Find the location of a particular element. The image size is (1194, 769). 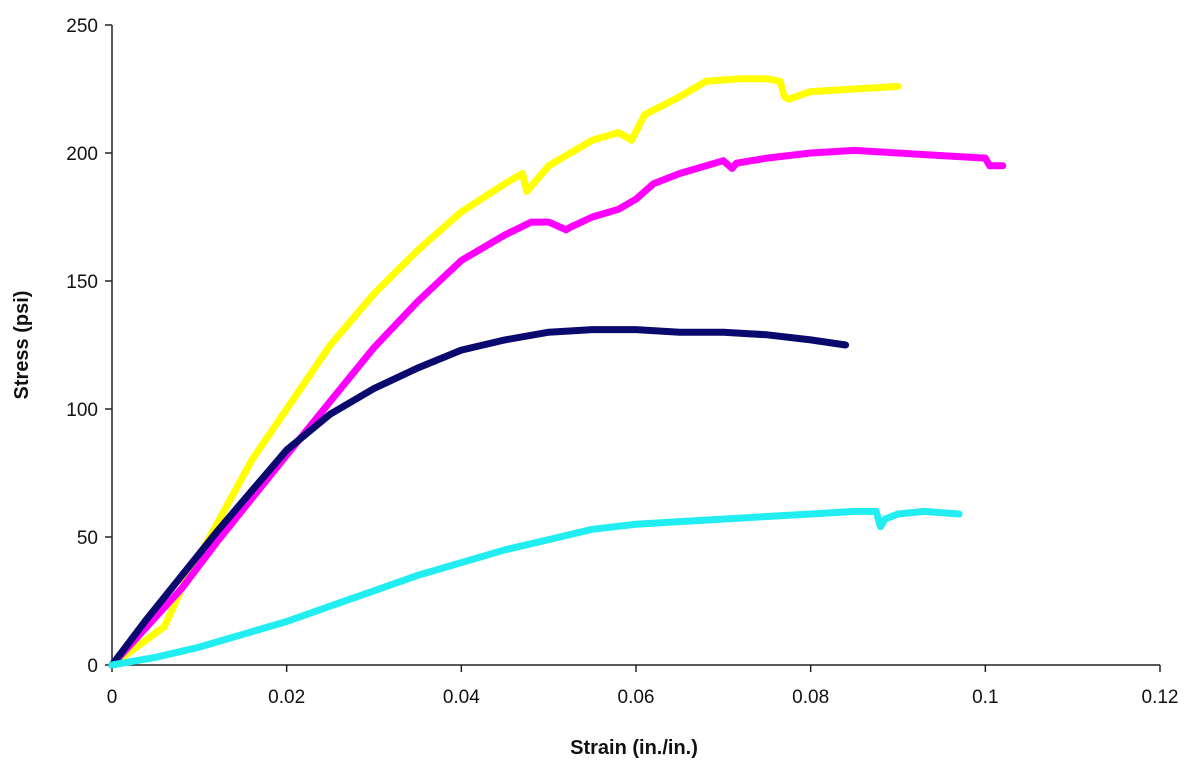

y-tick-label: 100 is located at coordinates (82, 410).